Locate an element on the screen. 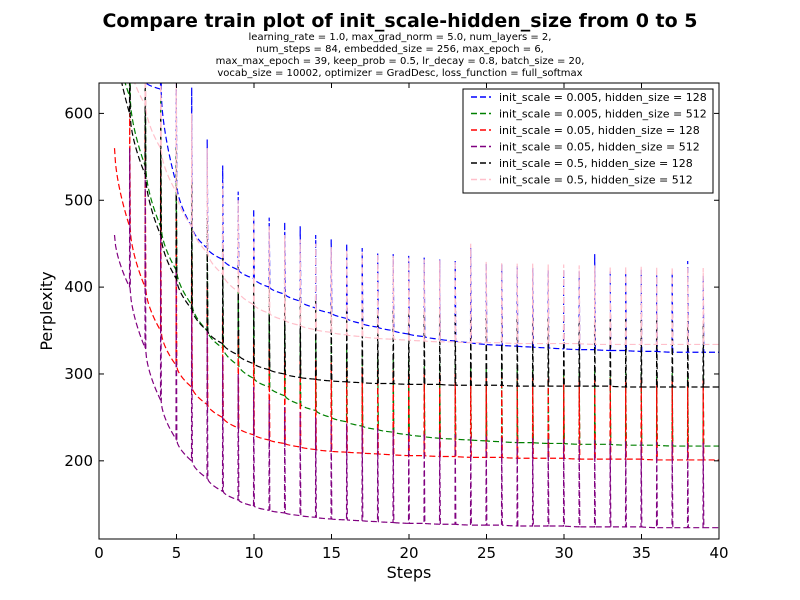 The image size is (800, 600). y-tick-label: 400 is located at coordinates (78, 287).